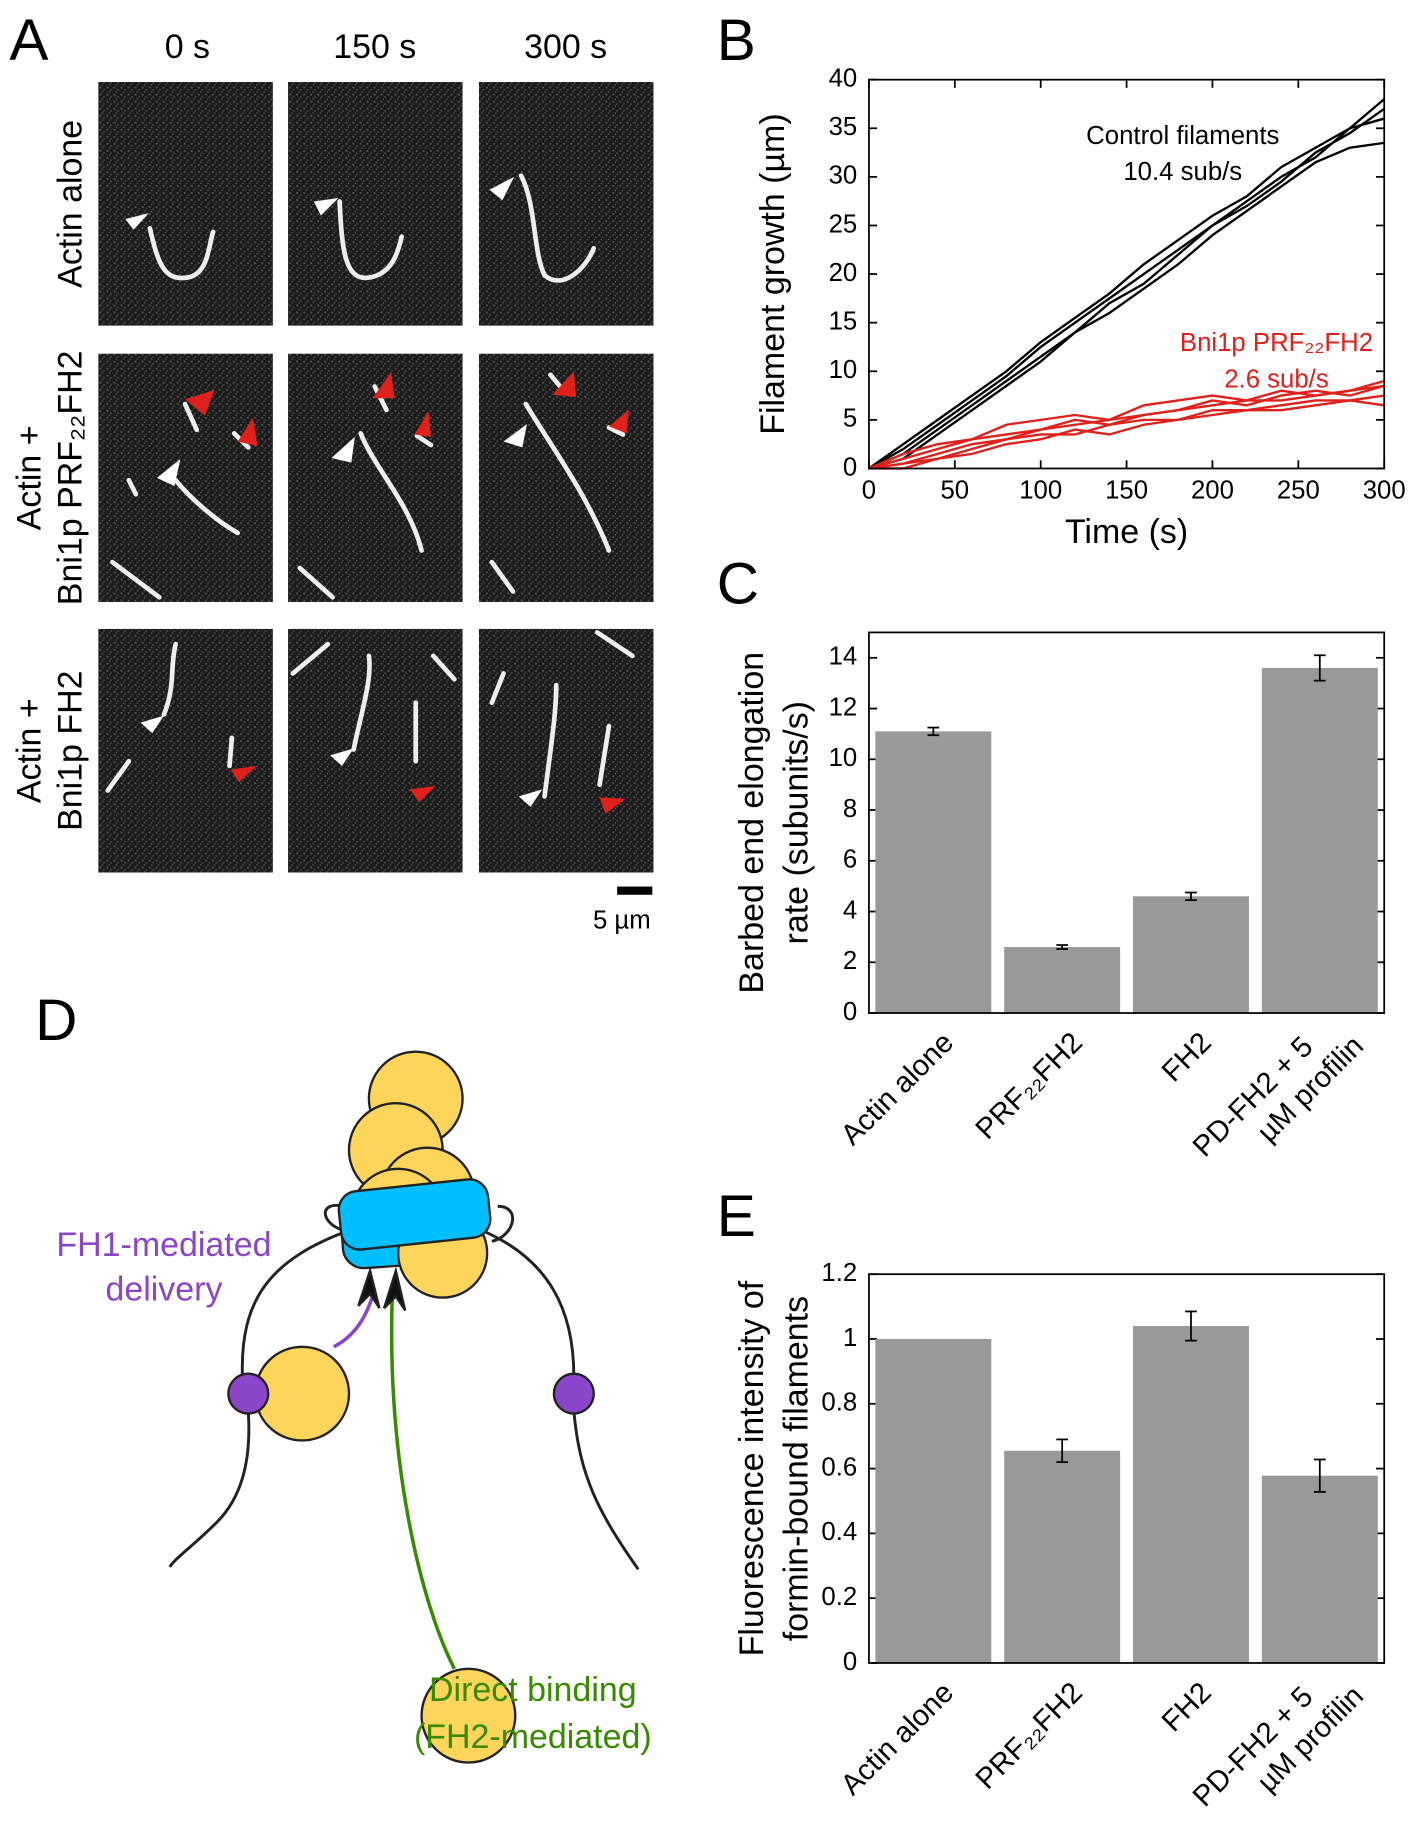  Describe the element at coordinates (839, 1467) in the screenshot. I see `y-tick-label: 0.6` at that location.